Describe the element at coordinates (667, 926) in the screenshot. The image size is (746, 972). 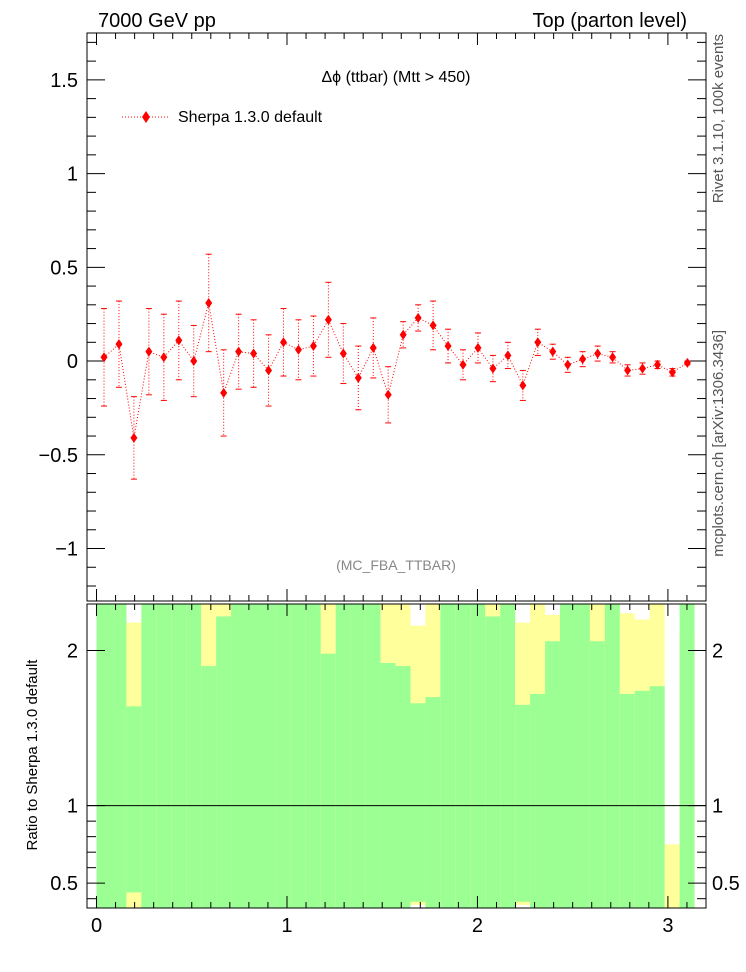
I see `x-tick-label: 3` at that location.